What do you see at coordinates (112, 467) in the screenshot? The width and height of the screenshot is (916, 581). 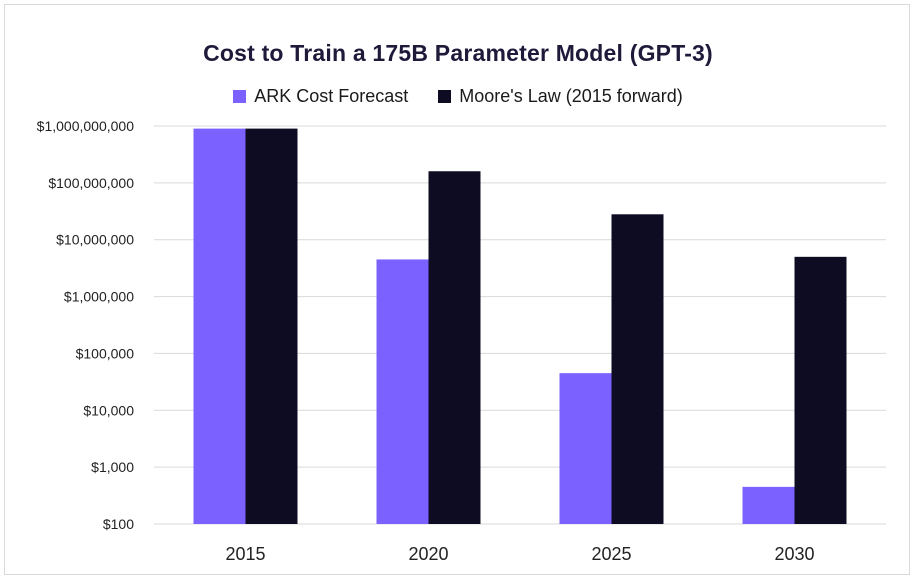 I see `y-tick-label: $1,000` at bounding box center [112, 467].